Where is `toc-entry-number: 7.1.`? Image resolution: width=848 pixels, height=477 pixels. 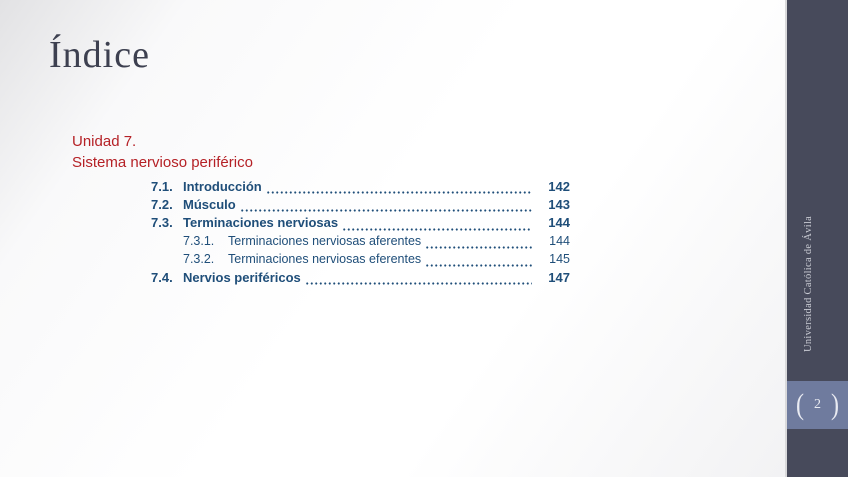
toc-entry-number: 7.1. is located at coordinates (162, 186).